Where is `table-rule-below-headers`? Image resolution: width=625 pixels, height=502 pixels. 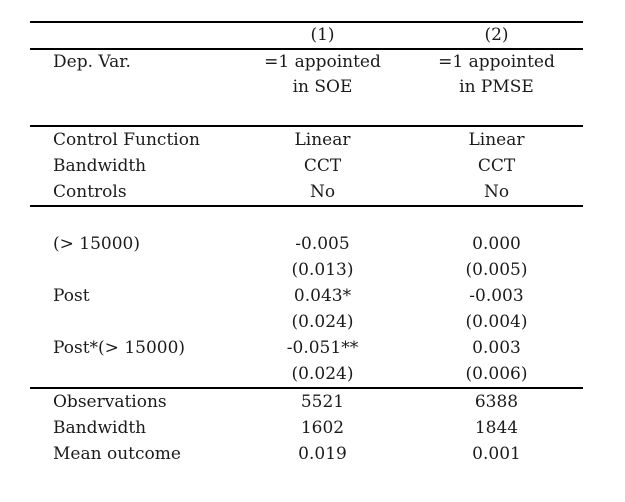 table-rule-below-headers is located at coordinates (306, 49).